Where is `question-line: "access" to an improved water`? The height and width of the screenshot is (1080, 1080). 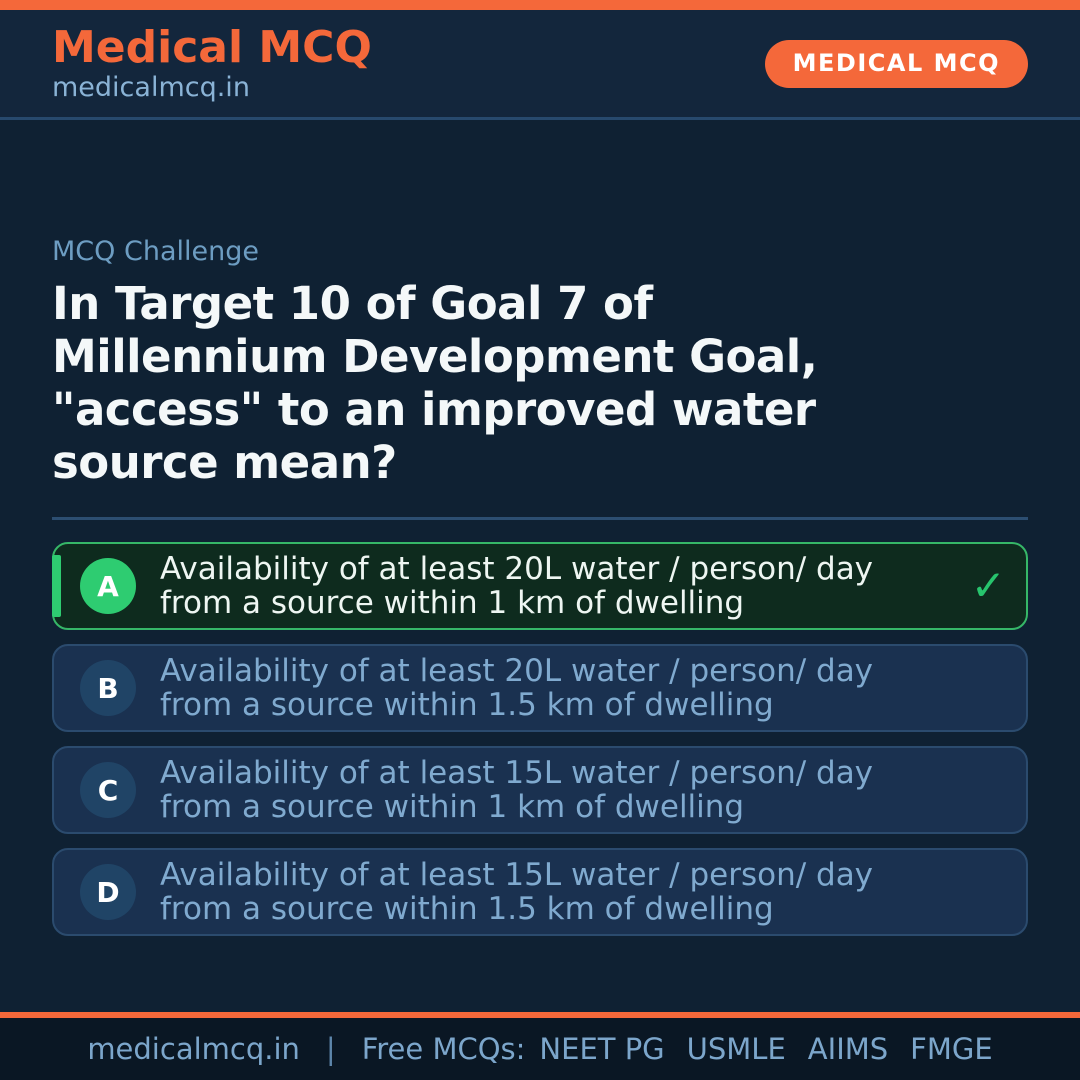
question-line: "access" to an improved water is located at coordinates (434, 410).